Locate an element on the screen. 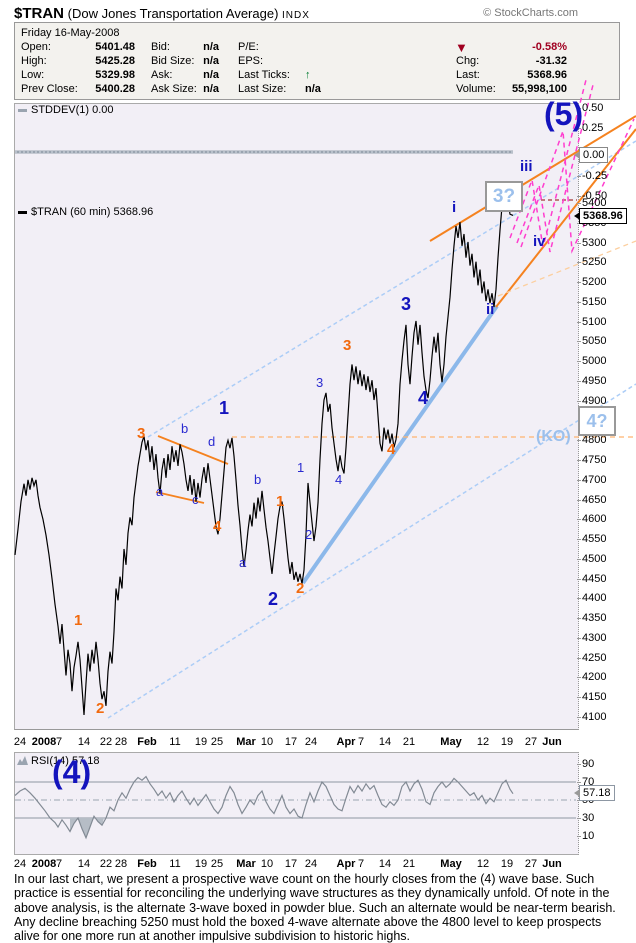  price-axis-tick: 5000 is located at coordinates (594, 361).